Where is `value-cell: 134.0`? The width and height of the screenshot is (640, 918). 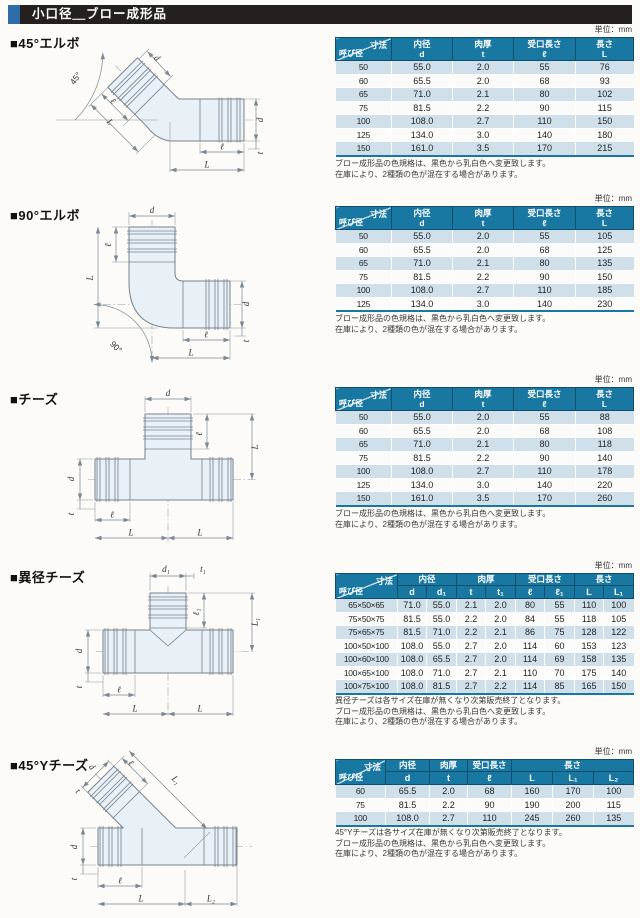
value-cell: 134.0 is located at coordinates (422, 135).